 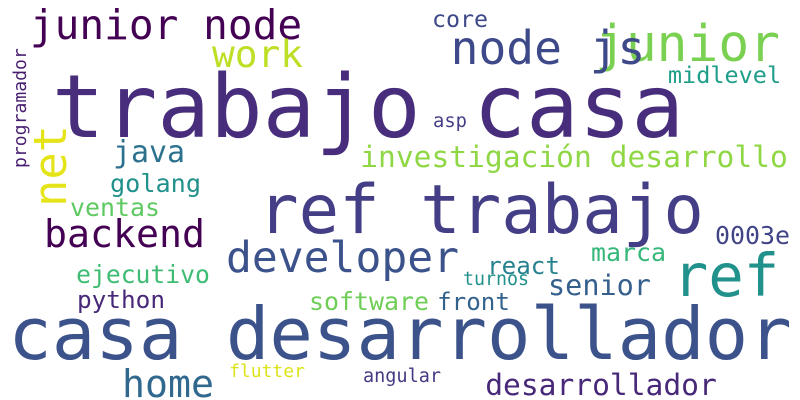 What do you see at coordinates (460, 20) in the screenshot?
I see `word: core` at bounding box center [460, 20].